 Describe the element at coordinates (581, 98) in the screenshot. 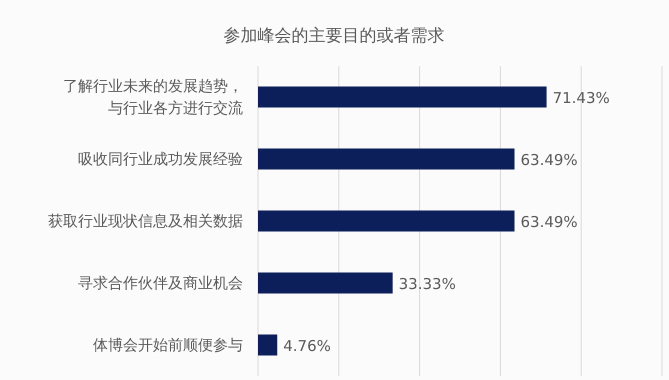

I see `data-label: 71.43%` at that location.